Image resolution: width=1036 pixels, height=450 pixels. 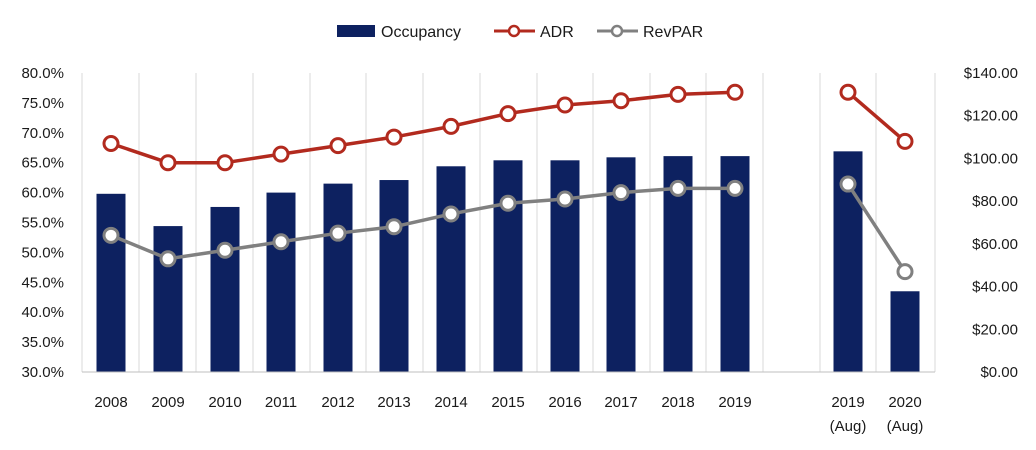 I want to click on left-axis-tick-label: 35.0%, so click(x=42, y=342).